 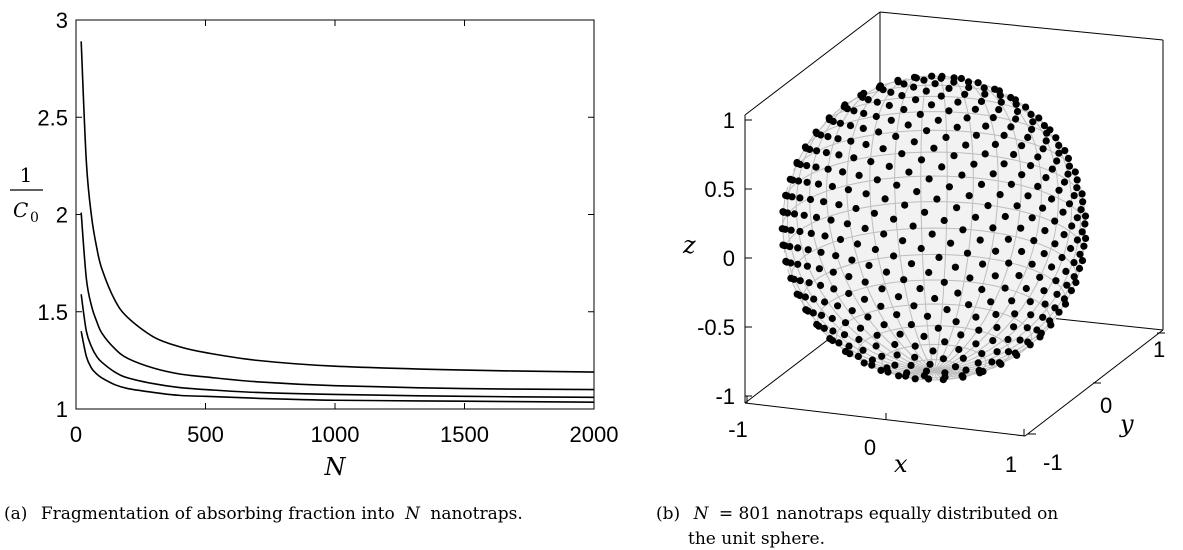 What do you see at coordinates (26, 194) in the screenshot?
I see `chart-a-y-axis-label: 1 C 0` at bounding box center [26, 194].